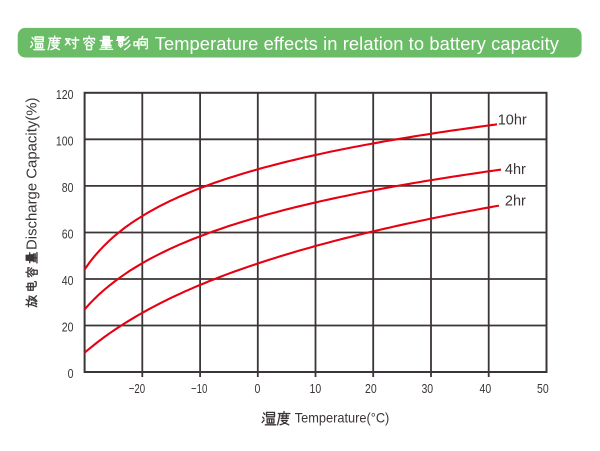 The width and height of the screenshot is (600, 451). What do you see at coordinates (342, 418) in the screenshot?
I see `svg-text: Temperature(°C)` at bounding box center [342, 418].